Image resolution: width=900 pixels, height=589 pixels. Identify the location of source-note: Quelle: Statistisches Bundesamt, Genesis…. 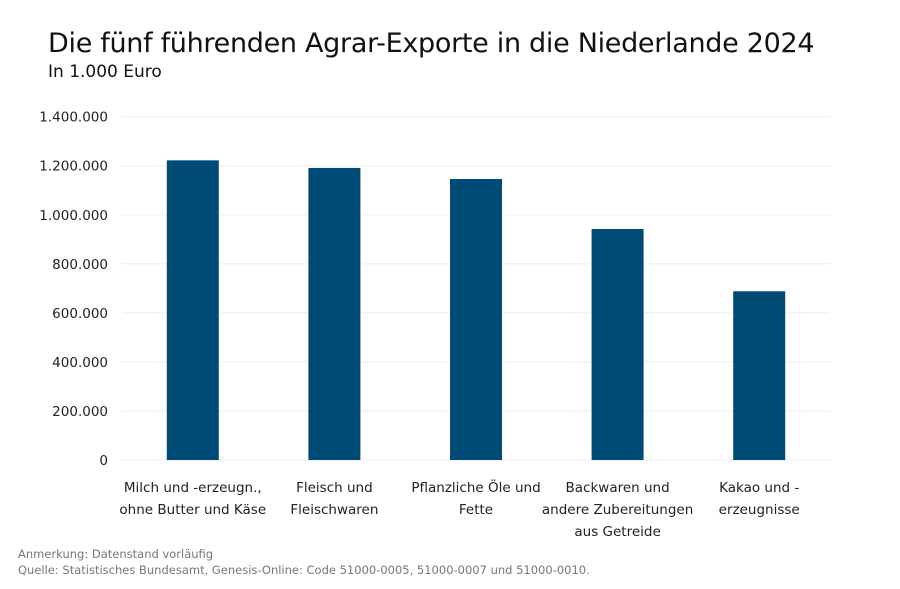
(304, 570).